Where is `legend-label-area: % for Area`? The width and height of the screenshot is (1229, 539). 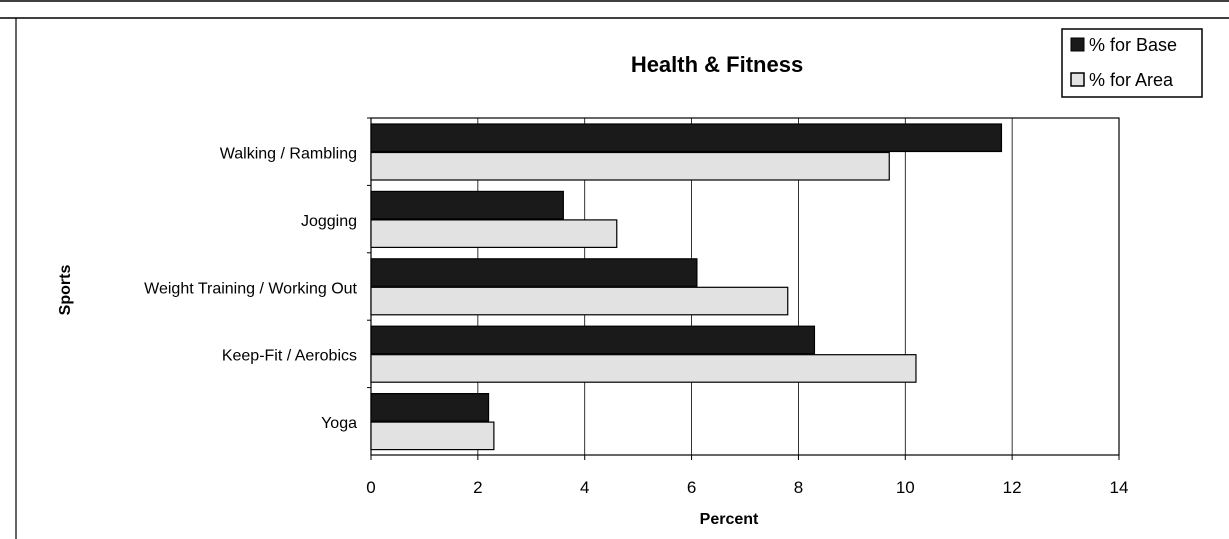 legend-label-area: % for Area is located at coordinates (1131, 80).